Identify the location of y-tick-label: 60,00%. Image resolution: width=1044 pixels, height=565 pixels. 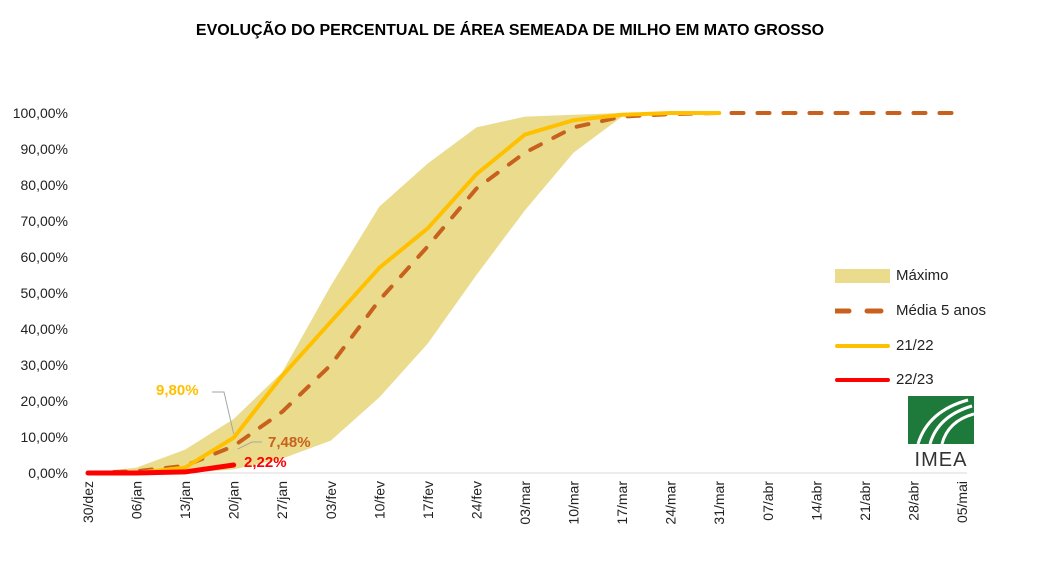
(44, 257).